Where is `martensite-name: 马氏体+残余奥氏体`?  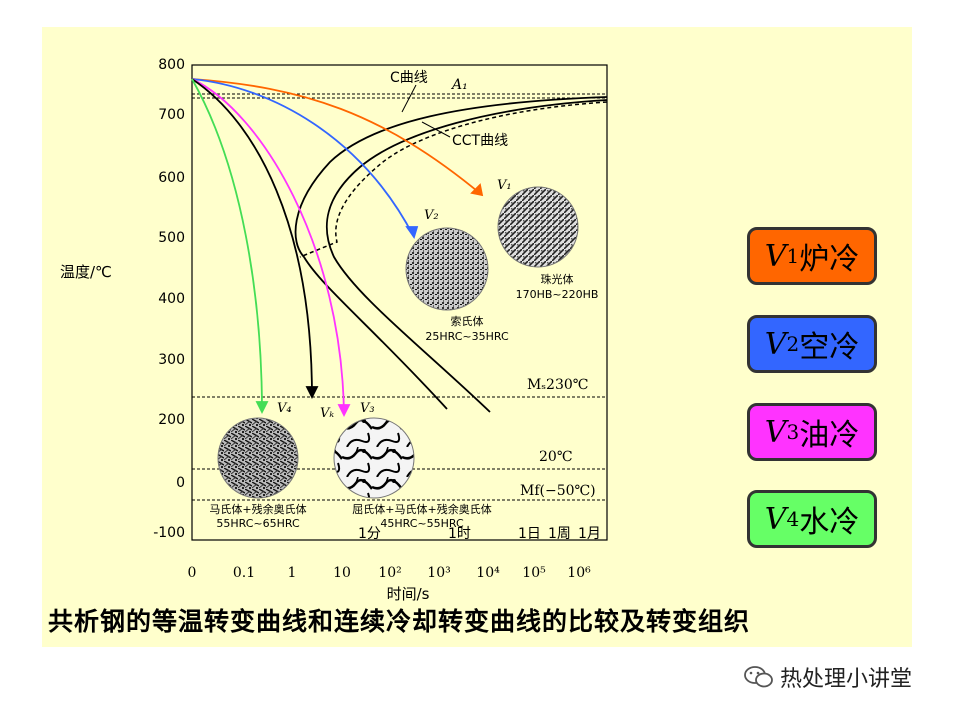 martensite-name: 马氏体+残余奥氏体 is located at coordinates (257, 509).